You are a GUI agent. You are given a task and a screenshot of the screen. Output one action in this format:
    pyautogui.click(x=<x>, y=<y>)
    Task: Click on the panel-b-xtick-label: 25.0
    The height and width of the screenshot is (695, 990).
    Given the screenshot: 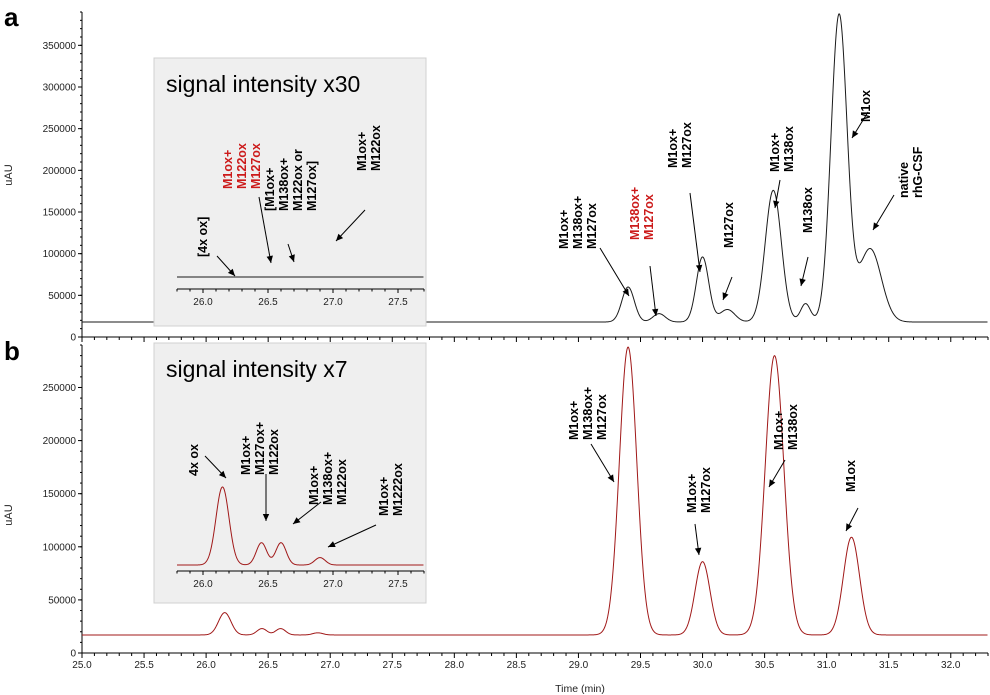 What is the action you would take?
    pyautogui.click(x=82, y=665)
    